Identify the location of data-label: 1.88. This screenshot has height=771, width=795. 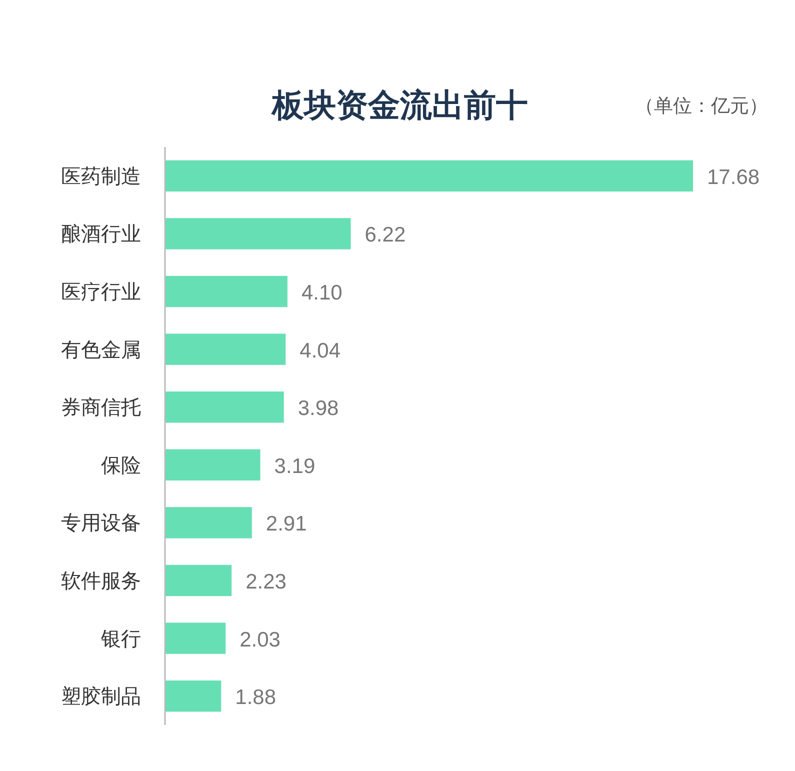
(255, 698).